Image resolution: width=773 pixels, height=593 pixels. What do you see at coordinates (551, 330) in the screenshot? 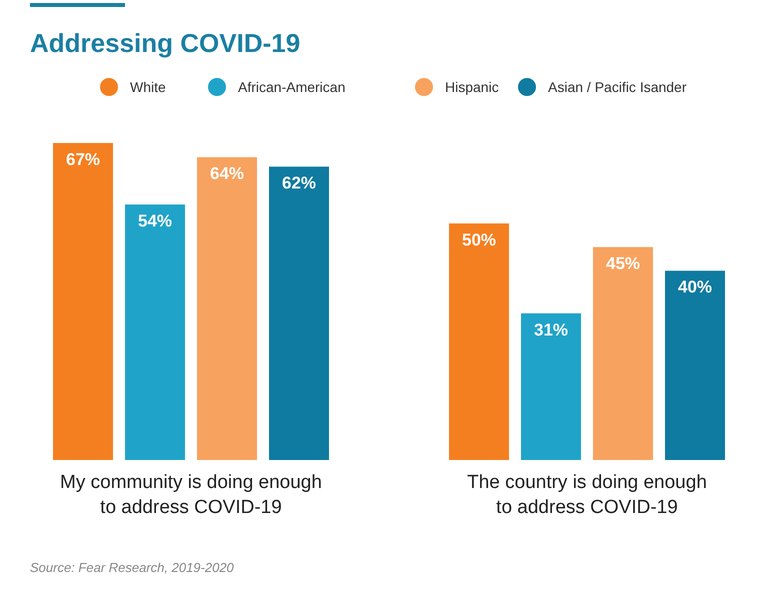
I see `data-label: 31%` at bounding box center [551, 330].